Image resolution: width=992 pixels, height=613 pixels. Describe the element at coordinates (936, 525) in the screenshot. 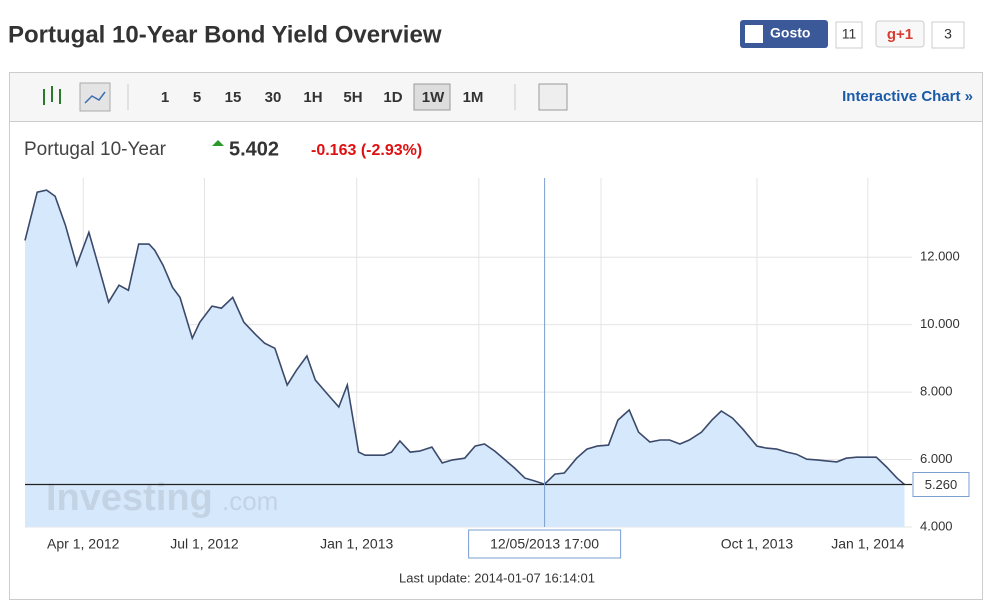

I see `y-tick-label: 4.000` at that location.